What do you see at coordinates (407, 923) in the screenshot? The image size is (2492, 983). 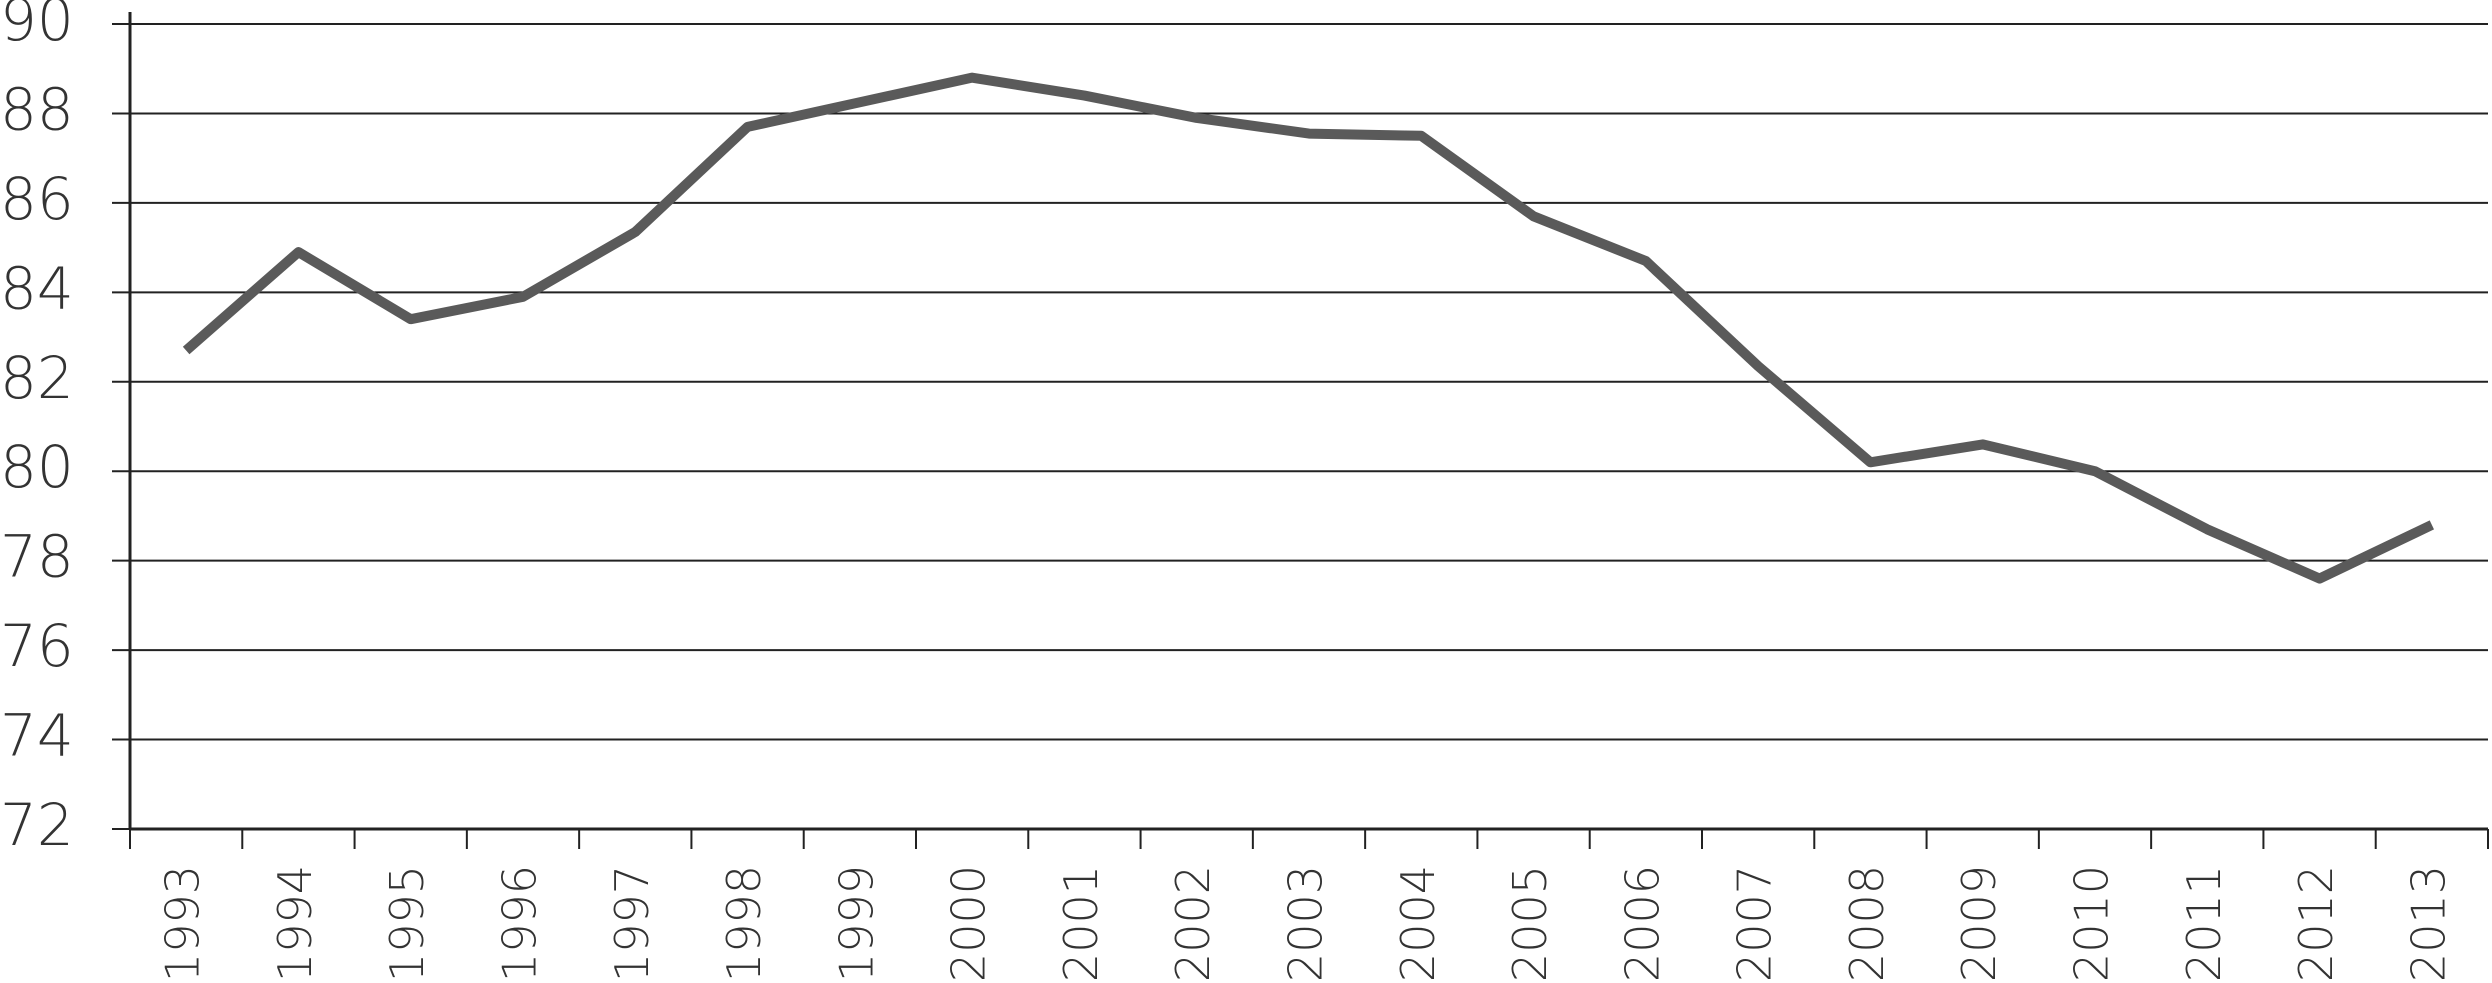 I see `x-tick-label: 1995` at bounding box center [407, 923].